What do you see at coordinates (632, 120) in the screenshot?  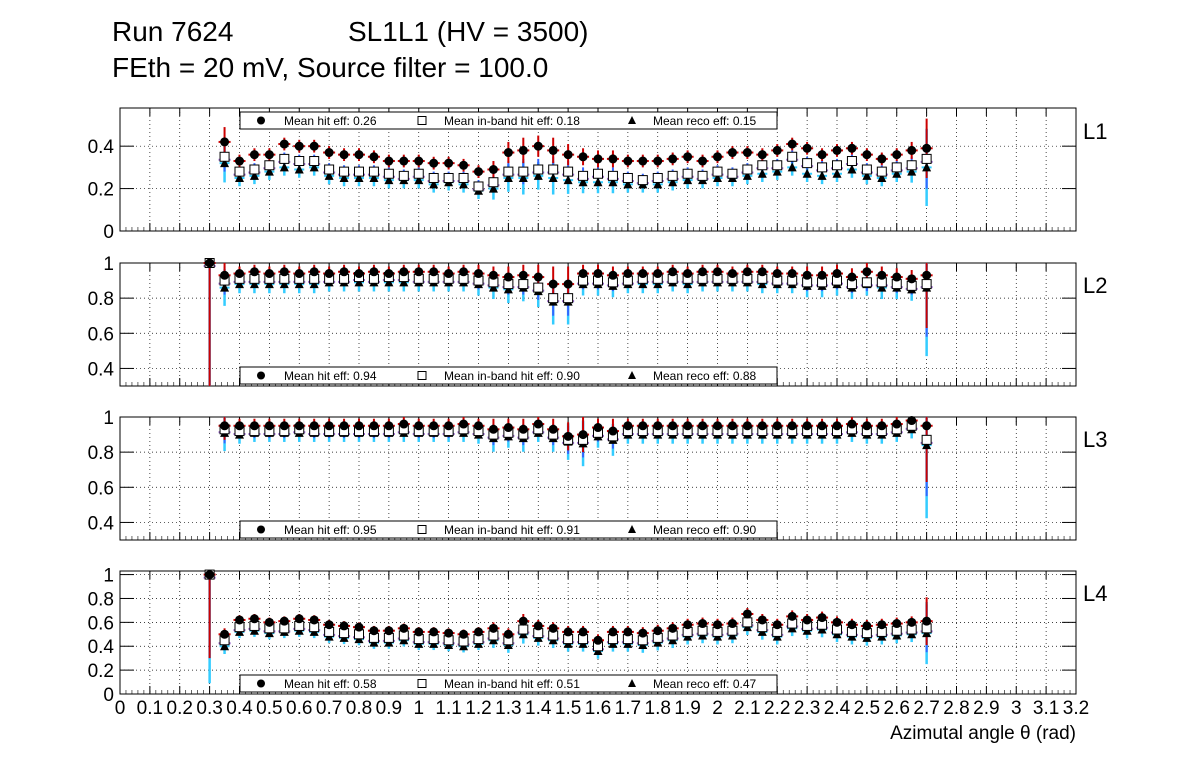 I see `legend-reco-marker` at bounding box center [632, 120].